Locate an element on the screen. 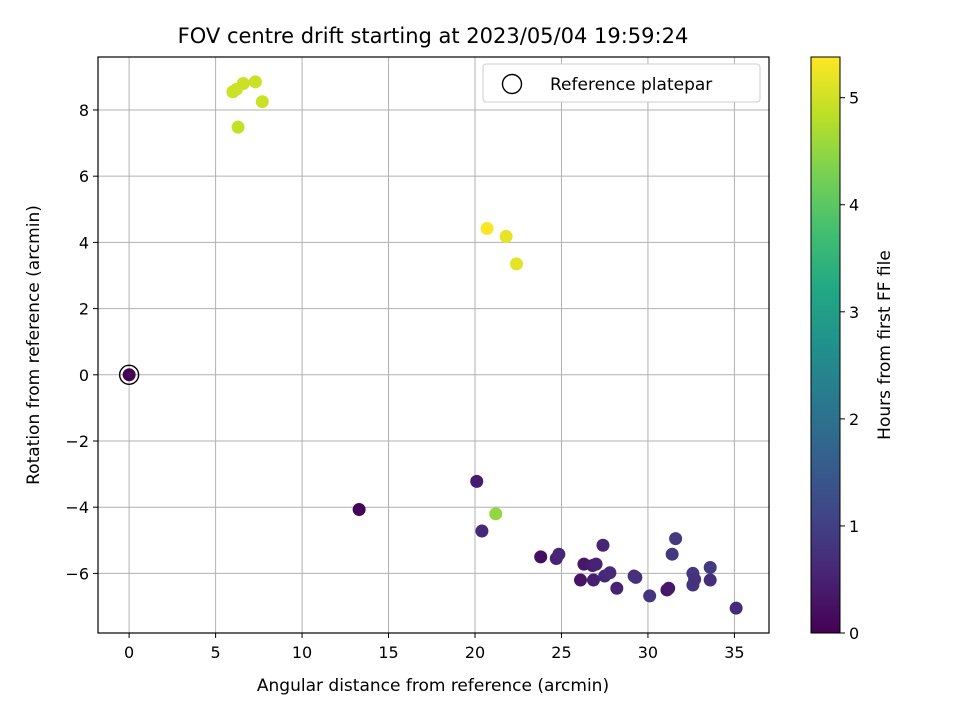  x-tick-label: 15 is located at coordinates (388, 652).